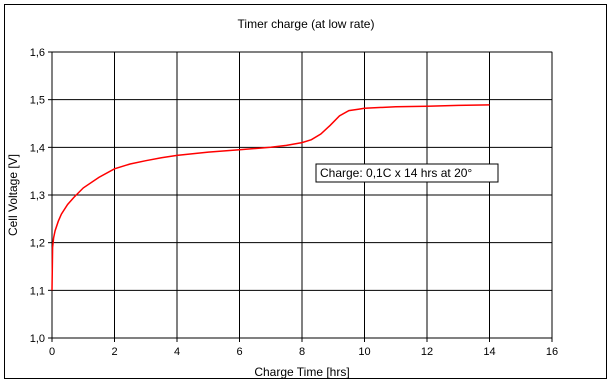 The image size is (613, 385). Describe the element at coordinates (13, 195) in the screenshot. I see `y-axis-title: Cell Voltage [V]` at that location.